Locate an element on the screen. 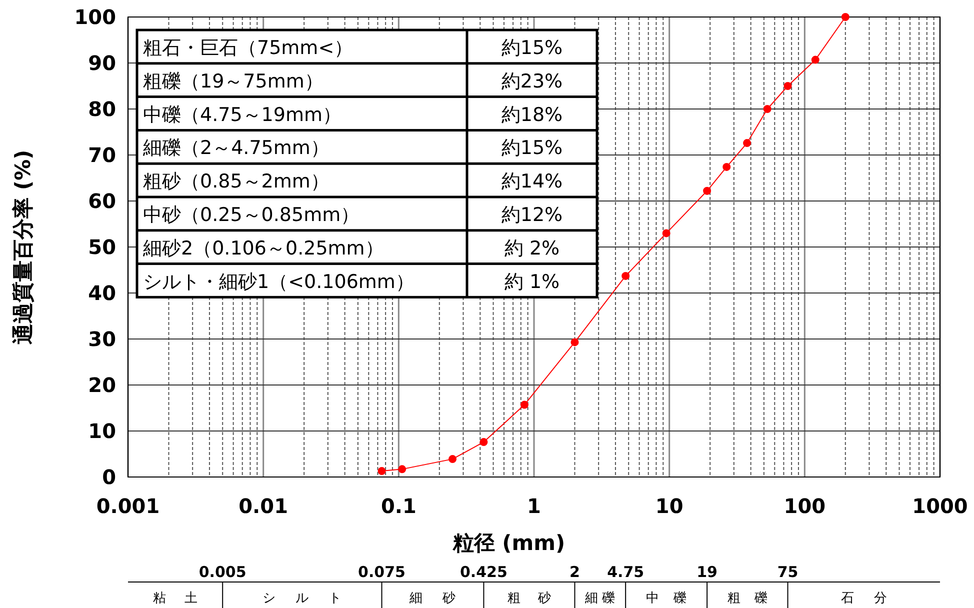  category-label: 粗礫 is located at coordinates (754, 598).